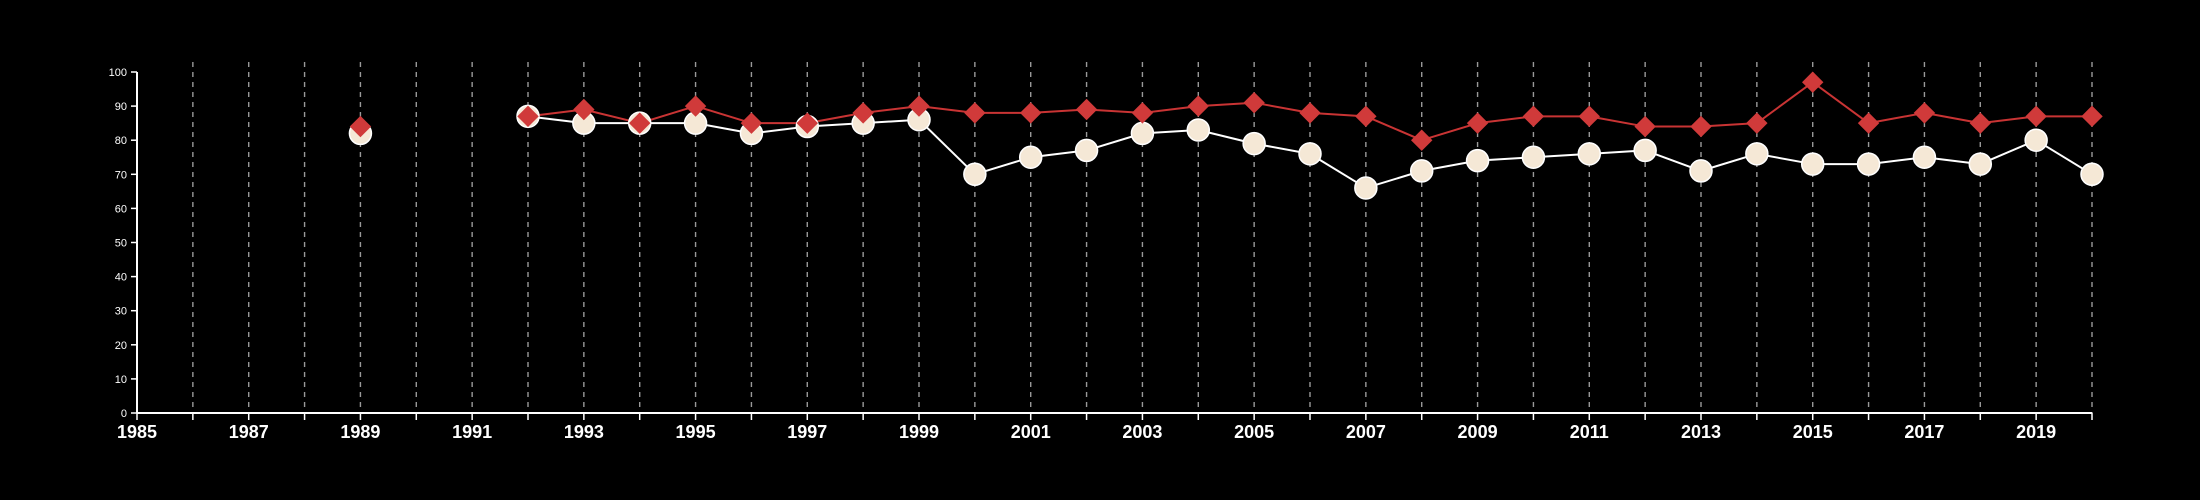 This screenshot has width=2200, height=500. I want to click on x-tick-label: 1987, so click(249, 432).